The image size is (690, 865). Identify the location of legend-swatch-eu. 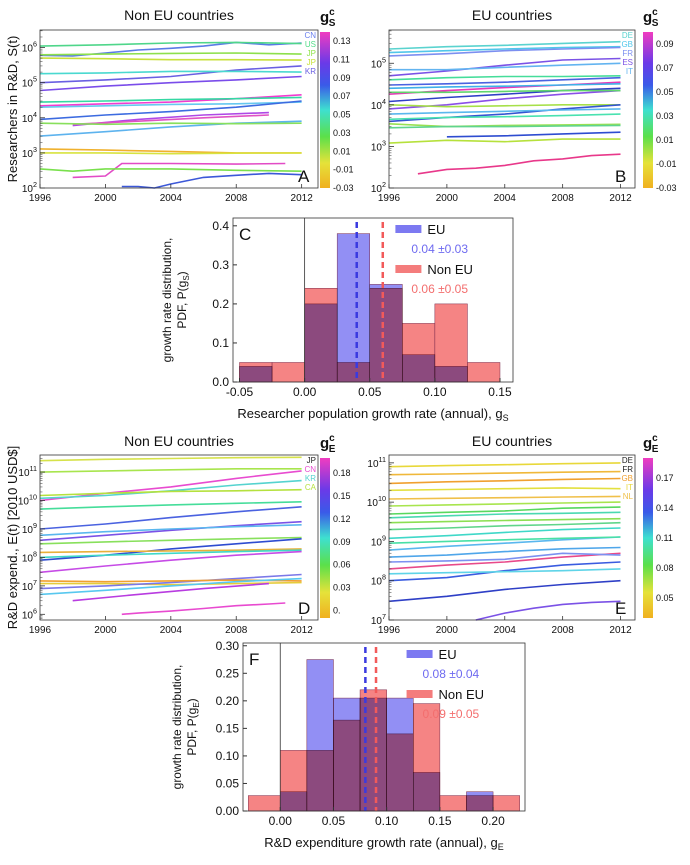
(408, 229).